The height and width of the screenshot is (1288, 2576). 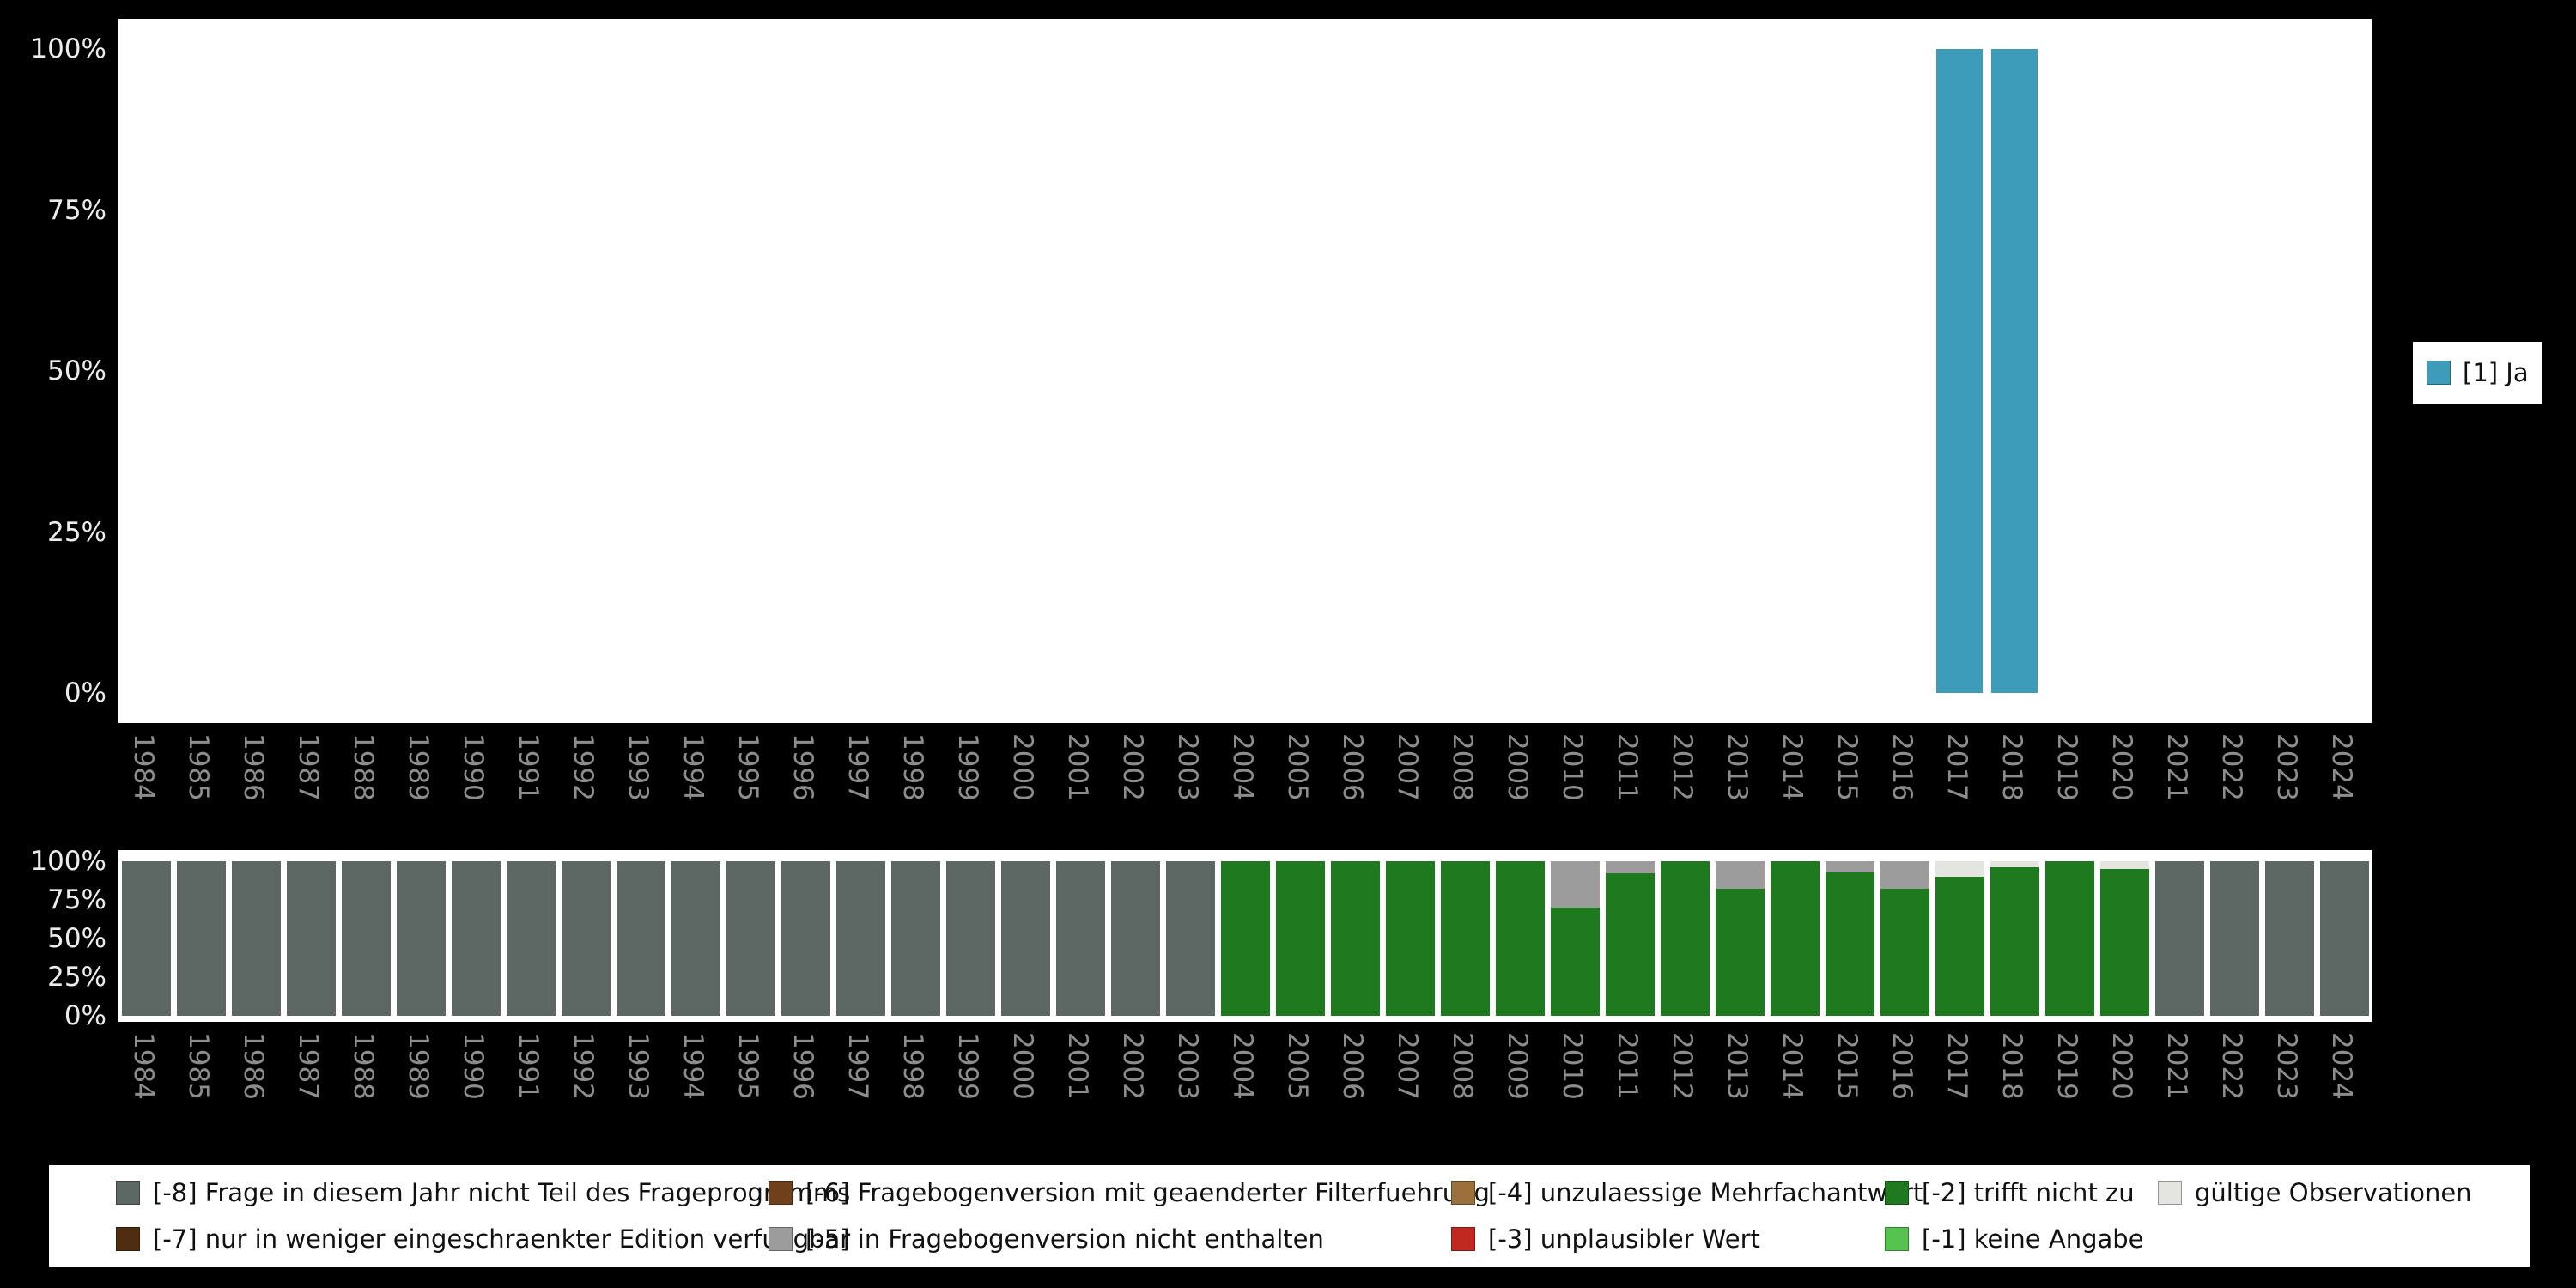 What do you see at coordinates (1517, 1066) in the screenshot?
I see `bottom-x-tick-label: 2009` at bounding box center [1517, 1066].